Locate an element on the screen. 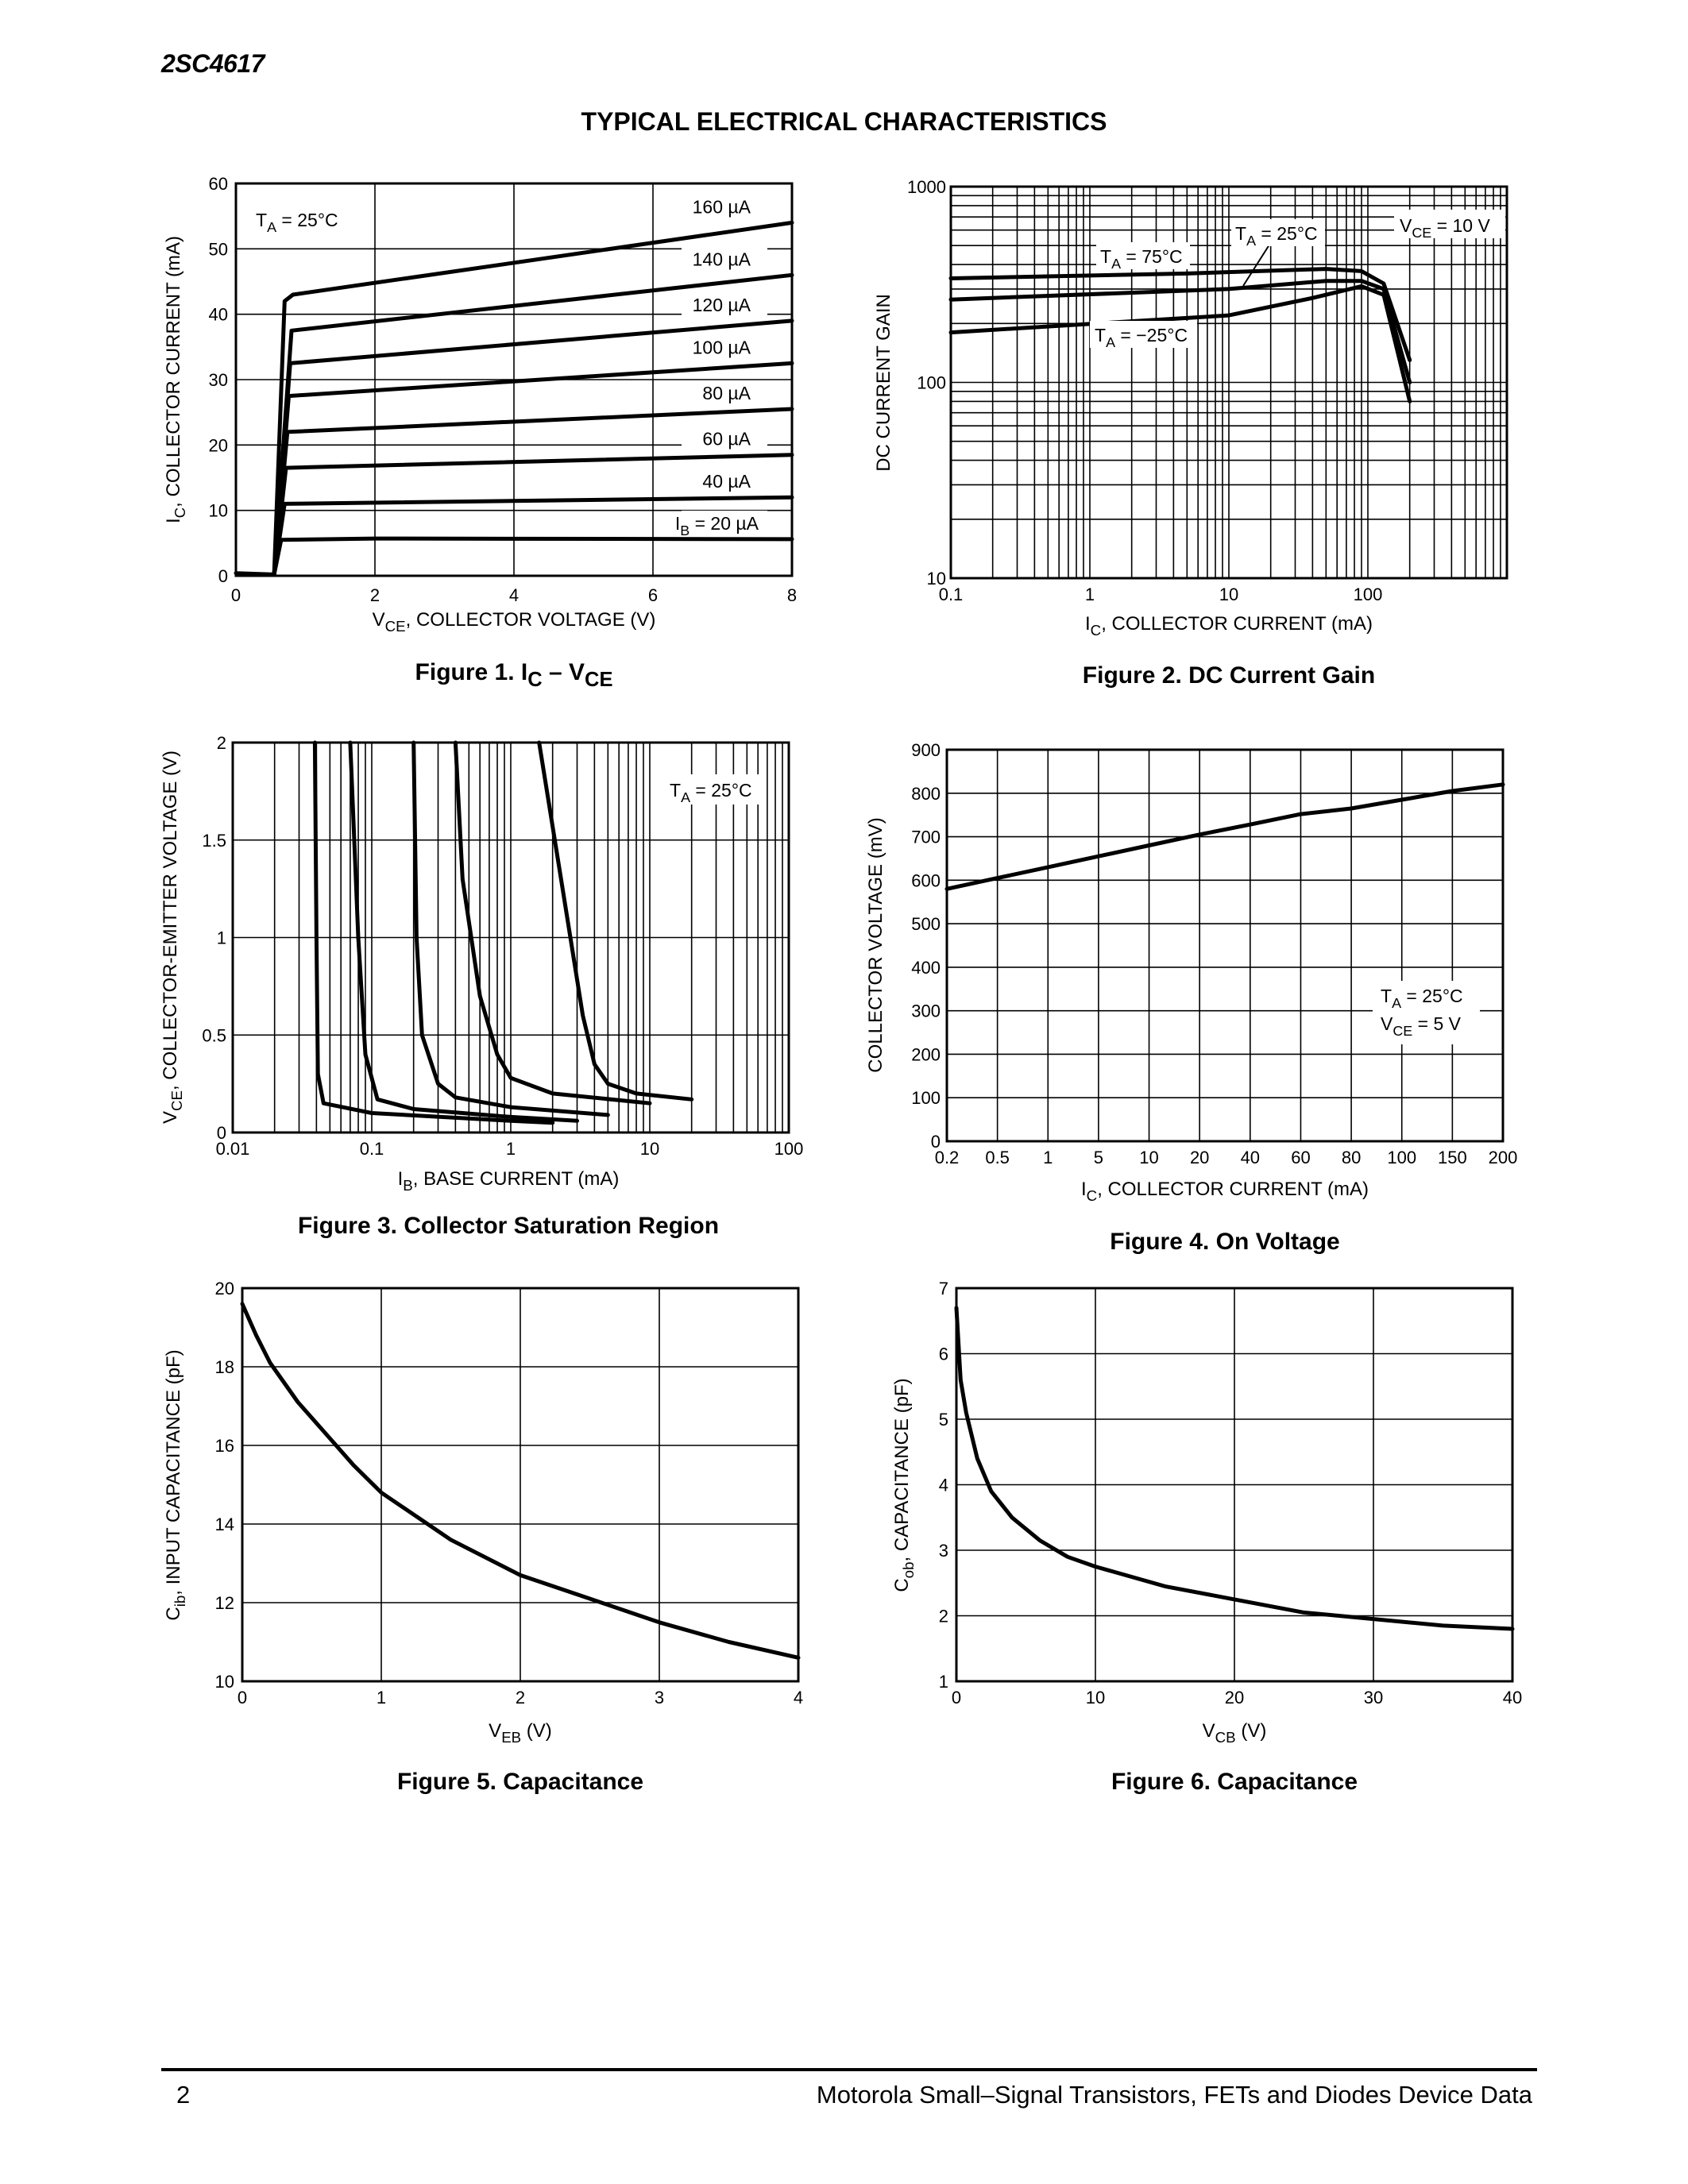 This screenshot has width=1688, height=2184. page-number: 2 is located at coordinates (184, 2095).